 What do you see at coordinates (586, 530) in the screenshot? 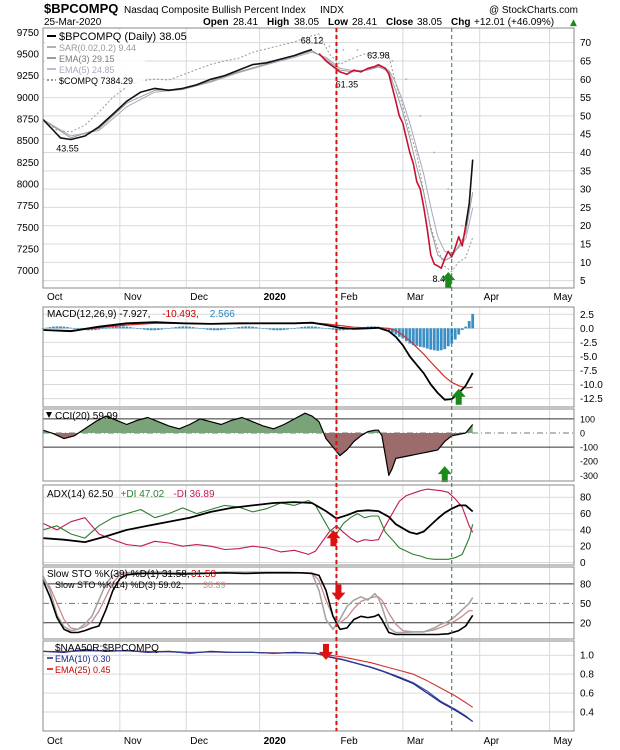
I see `y-tick-label: 40` at bounding box center [586, 530].